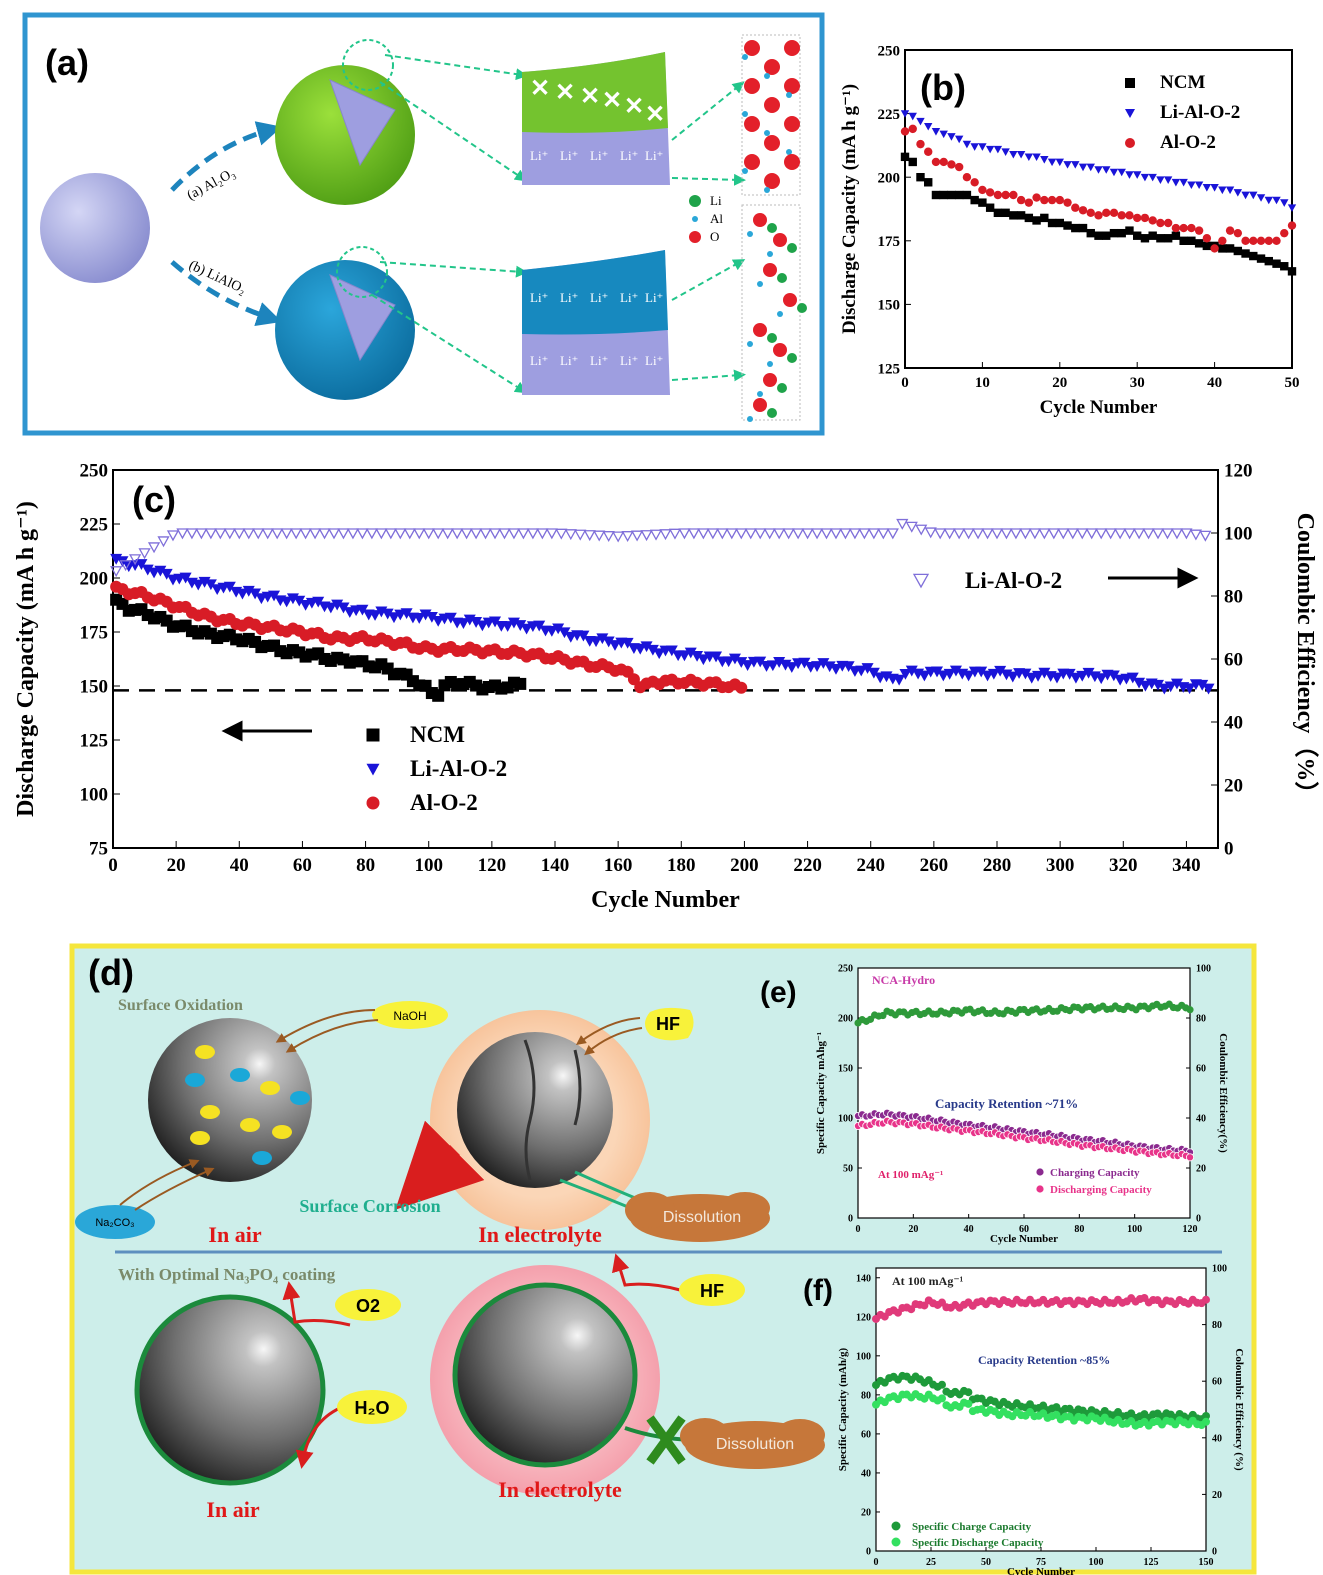 The image size is (1323, 1575). Describe the element at coordinates (1206, 1562) in the screenshot. I see `x-tick-label: 150` at that location.